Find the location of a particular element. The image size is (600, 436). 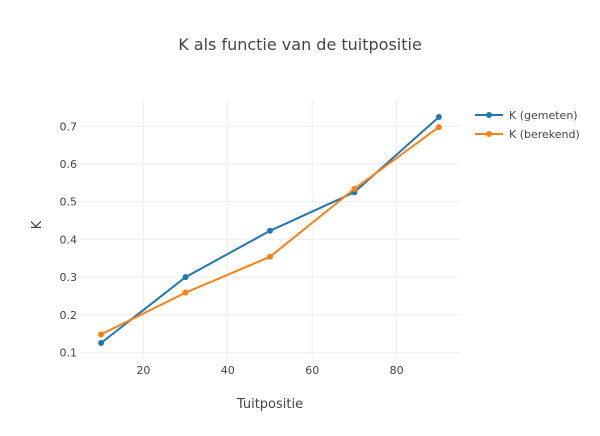

legend-label: K (gemeten) is located at coordinates (543, 115).